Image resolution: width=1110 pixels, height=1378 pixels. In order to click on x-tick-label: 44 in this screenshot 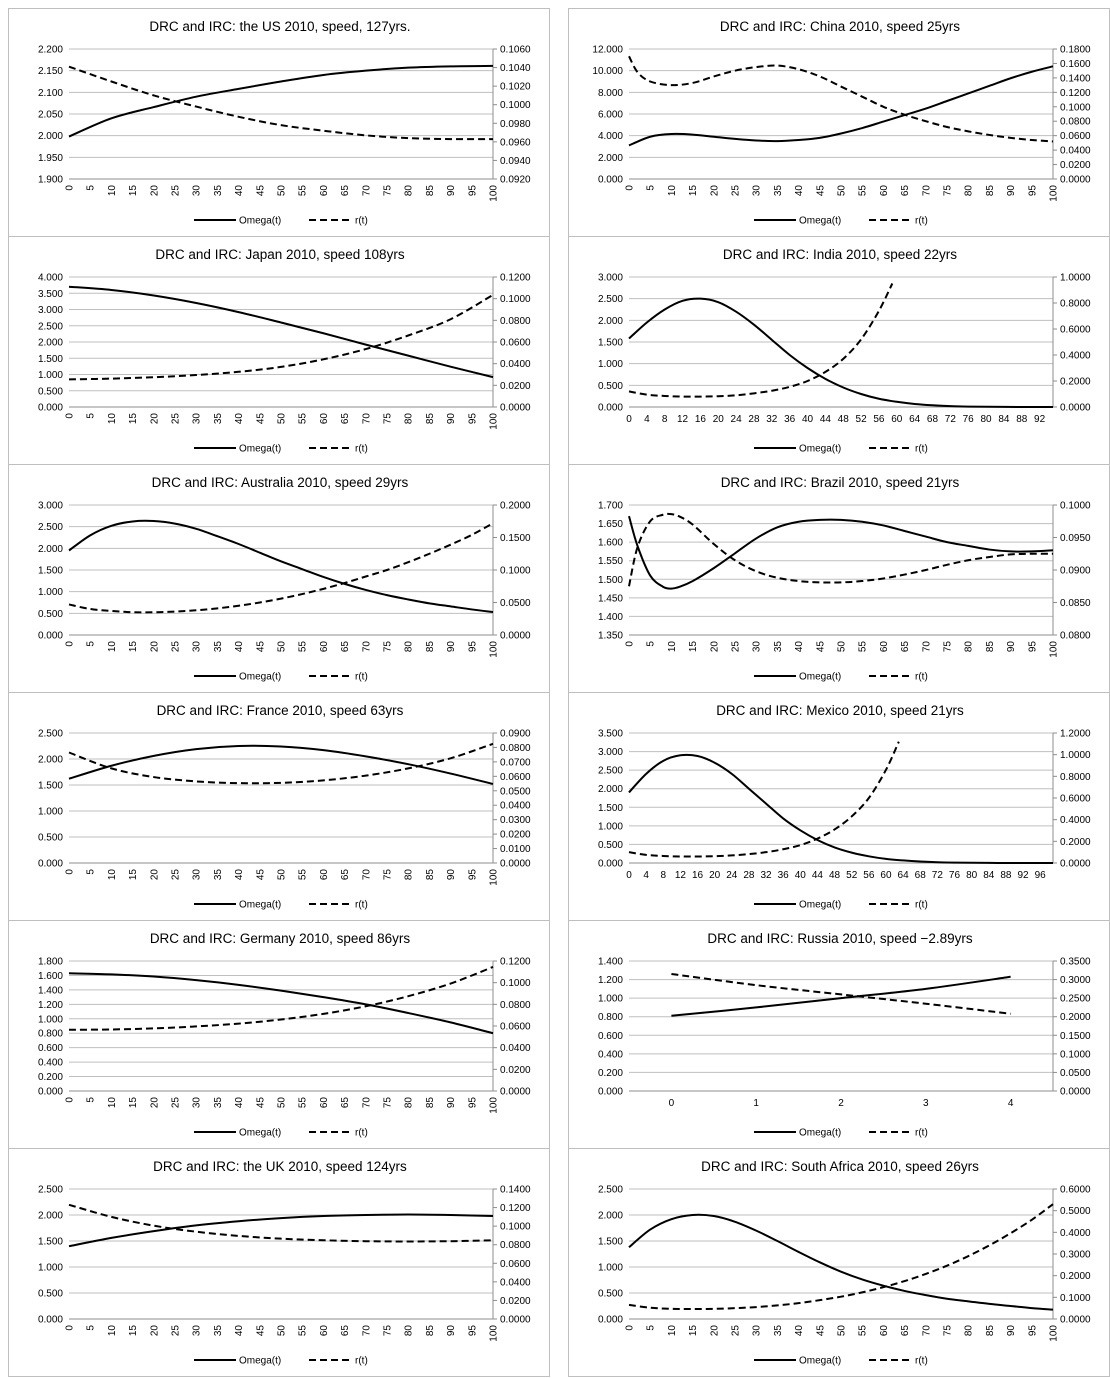, I will do `click(818, 875)`.